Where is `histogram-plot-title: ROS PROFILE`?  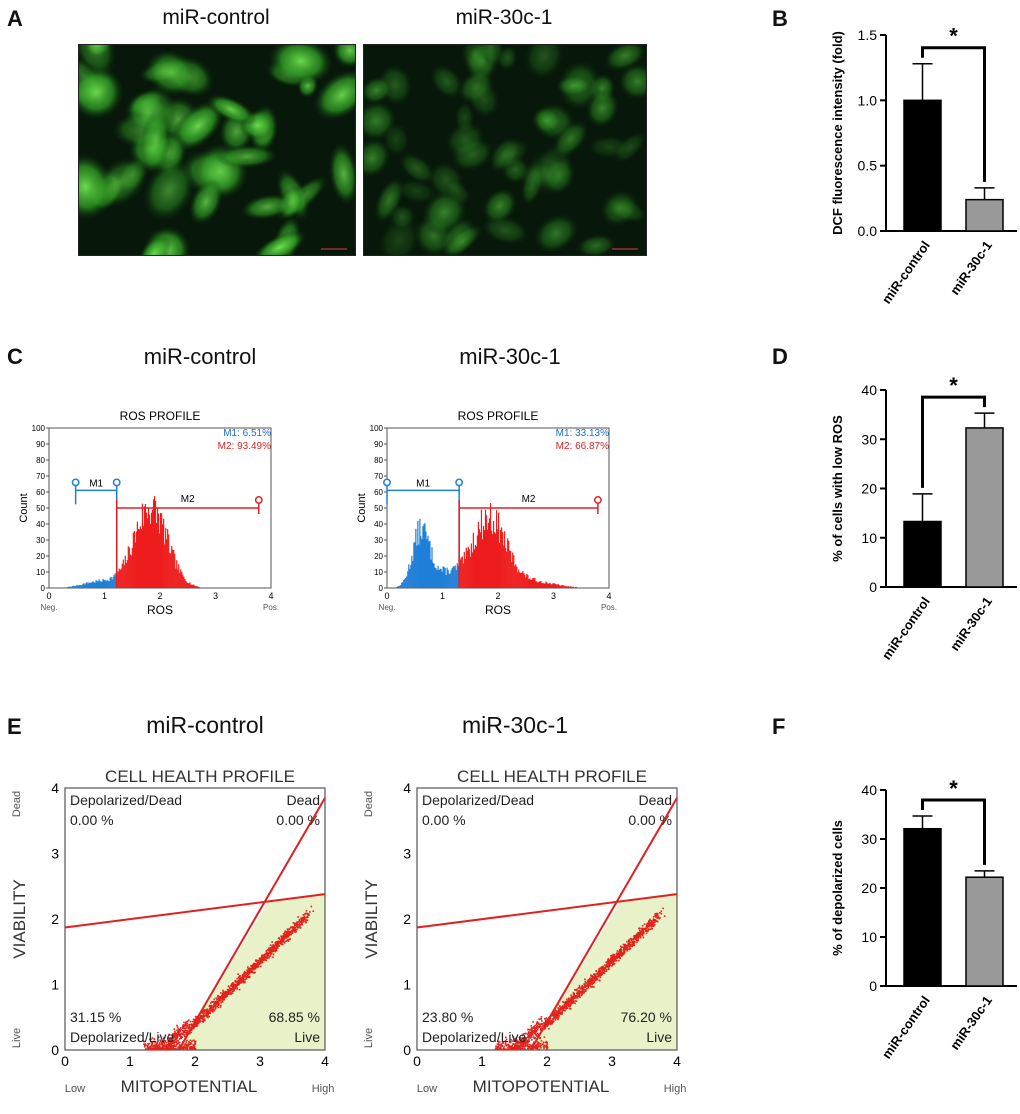
histogram-plot-title: ROS PROFILE is located at coordinates (160, 416).